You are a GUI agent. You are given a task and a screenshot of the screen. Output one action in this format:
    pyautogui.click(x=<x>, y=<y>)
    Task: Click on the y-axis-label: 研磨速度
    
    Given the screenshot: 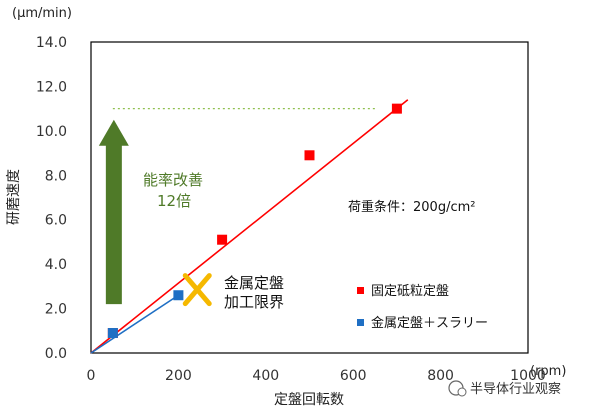 What is the action you would take?
    pyautogui.click(x=14, y=197)
    